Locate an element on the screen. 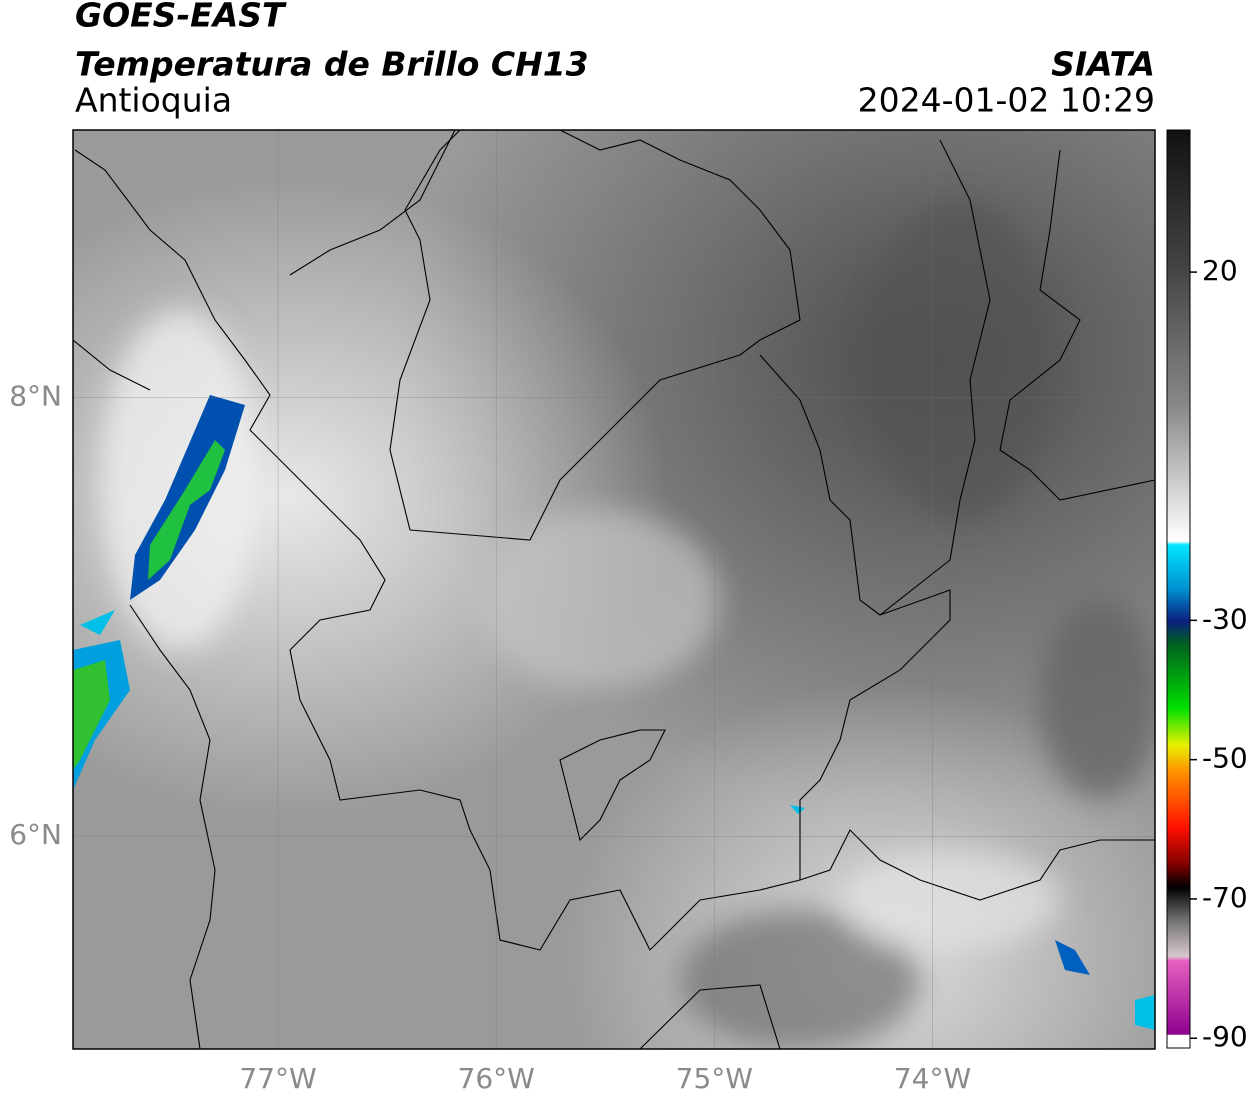  datetime: 2024-01-02 10:29 is located at coordinates (1006, 100).